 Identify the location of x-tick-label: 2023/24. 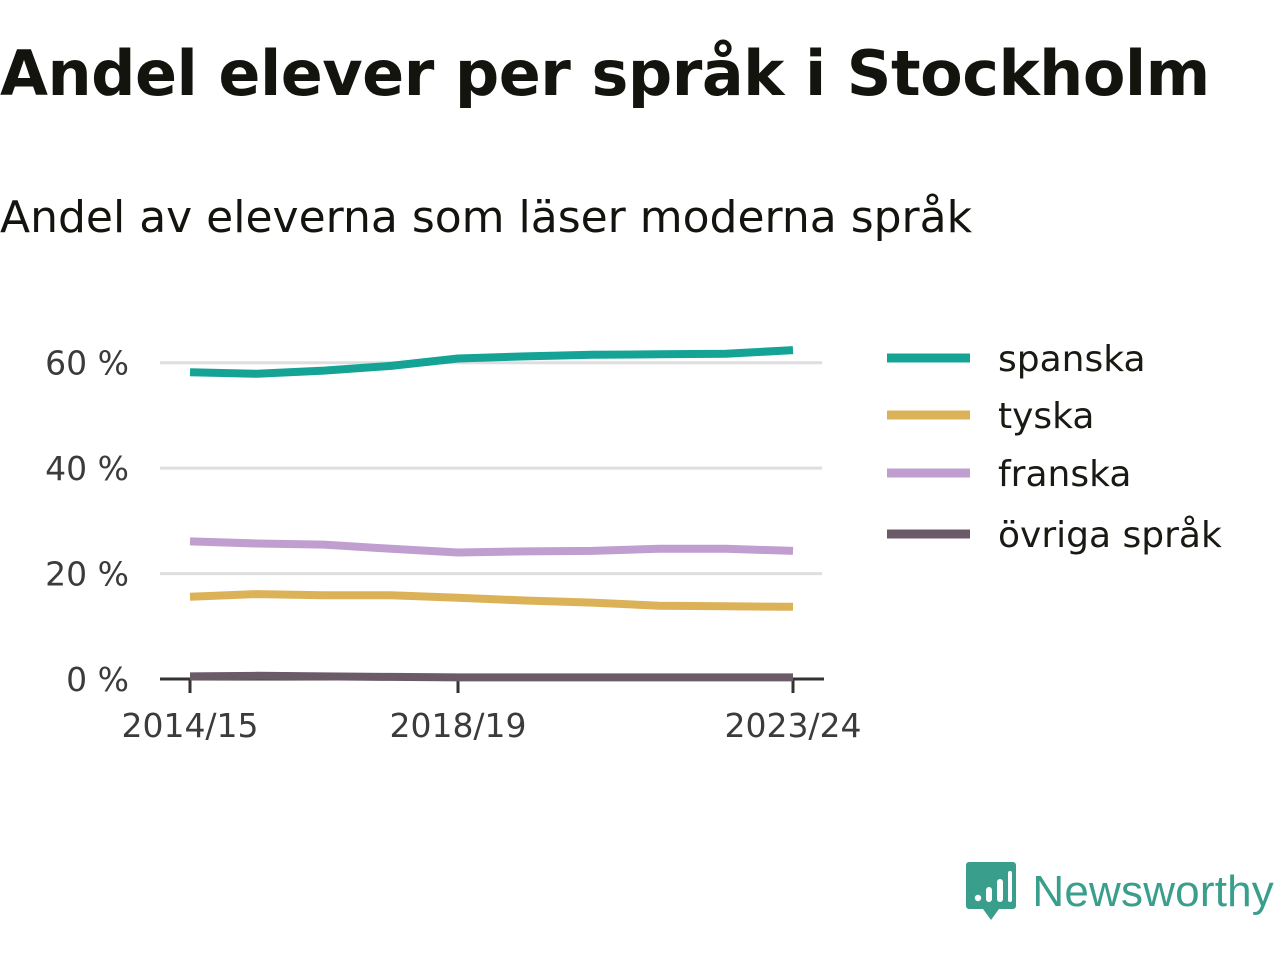
(792, 725).